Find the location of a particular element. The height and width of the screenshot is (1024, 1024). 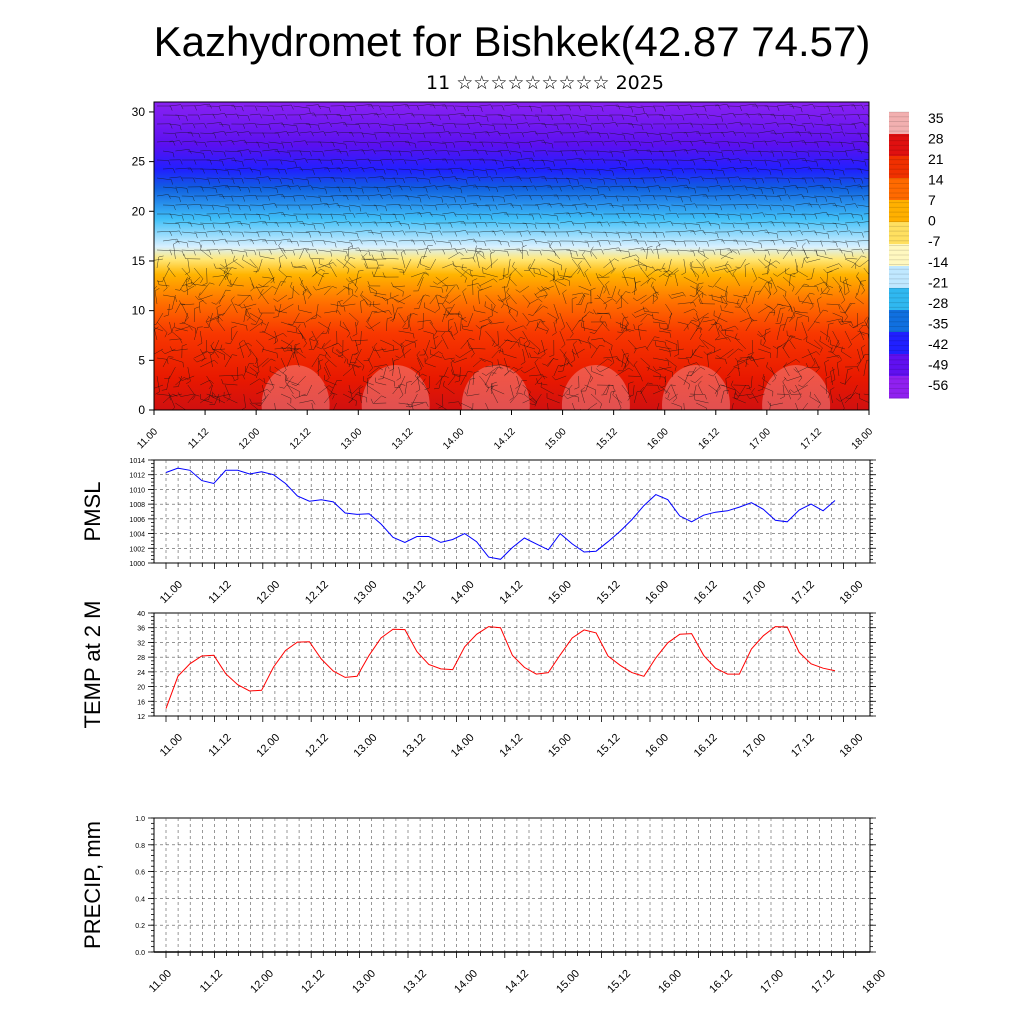

heatmap-x-tick-label: 17.12 is located at coordinates (812, 439).